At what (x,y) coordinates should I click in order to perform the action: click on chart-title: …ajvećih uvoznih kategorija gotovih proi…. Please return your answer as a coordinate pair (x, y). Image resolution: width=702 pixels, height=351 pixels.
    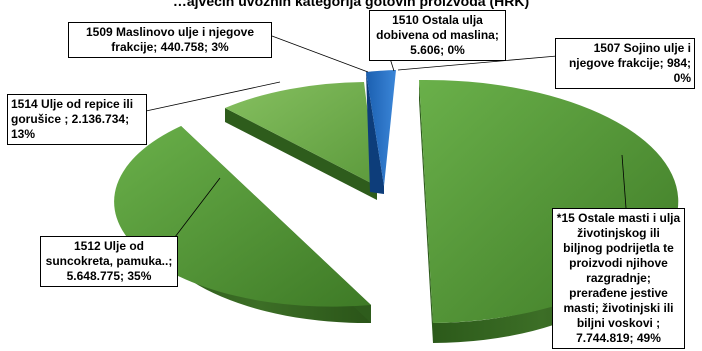
    Looking at the image, I should click on (351, 4).